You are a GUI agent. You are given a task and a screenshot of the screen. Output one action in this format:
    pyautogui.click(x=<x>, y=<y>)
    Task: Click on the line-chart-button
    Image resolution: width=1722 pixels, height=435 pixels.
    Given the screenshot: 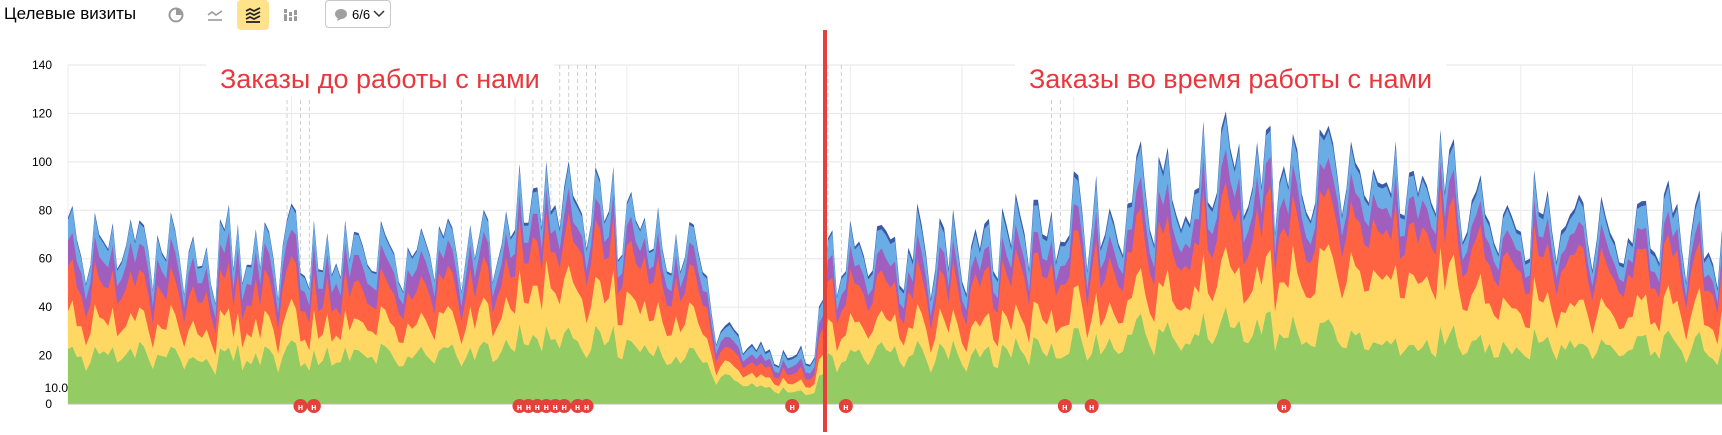 What is the action you would take?
    pyautogui.click(x=215, y=15)
    